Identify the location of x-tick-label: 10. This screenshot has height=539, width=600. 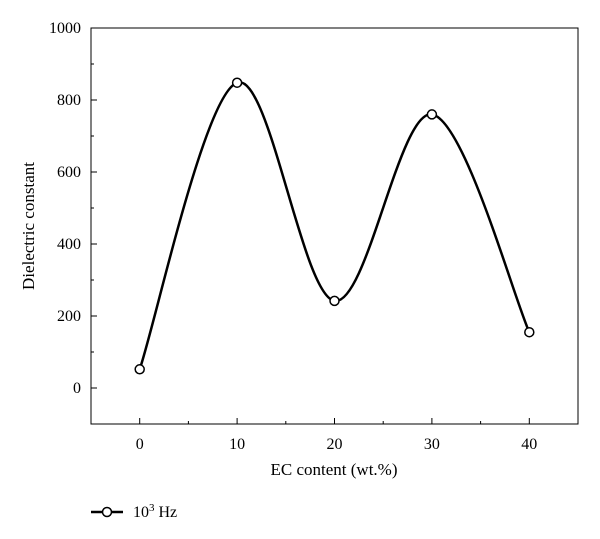
(237, 444).